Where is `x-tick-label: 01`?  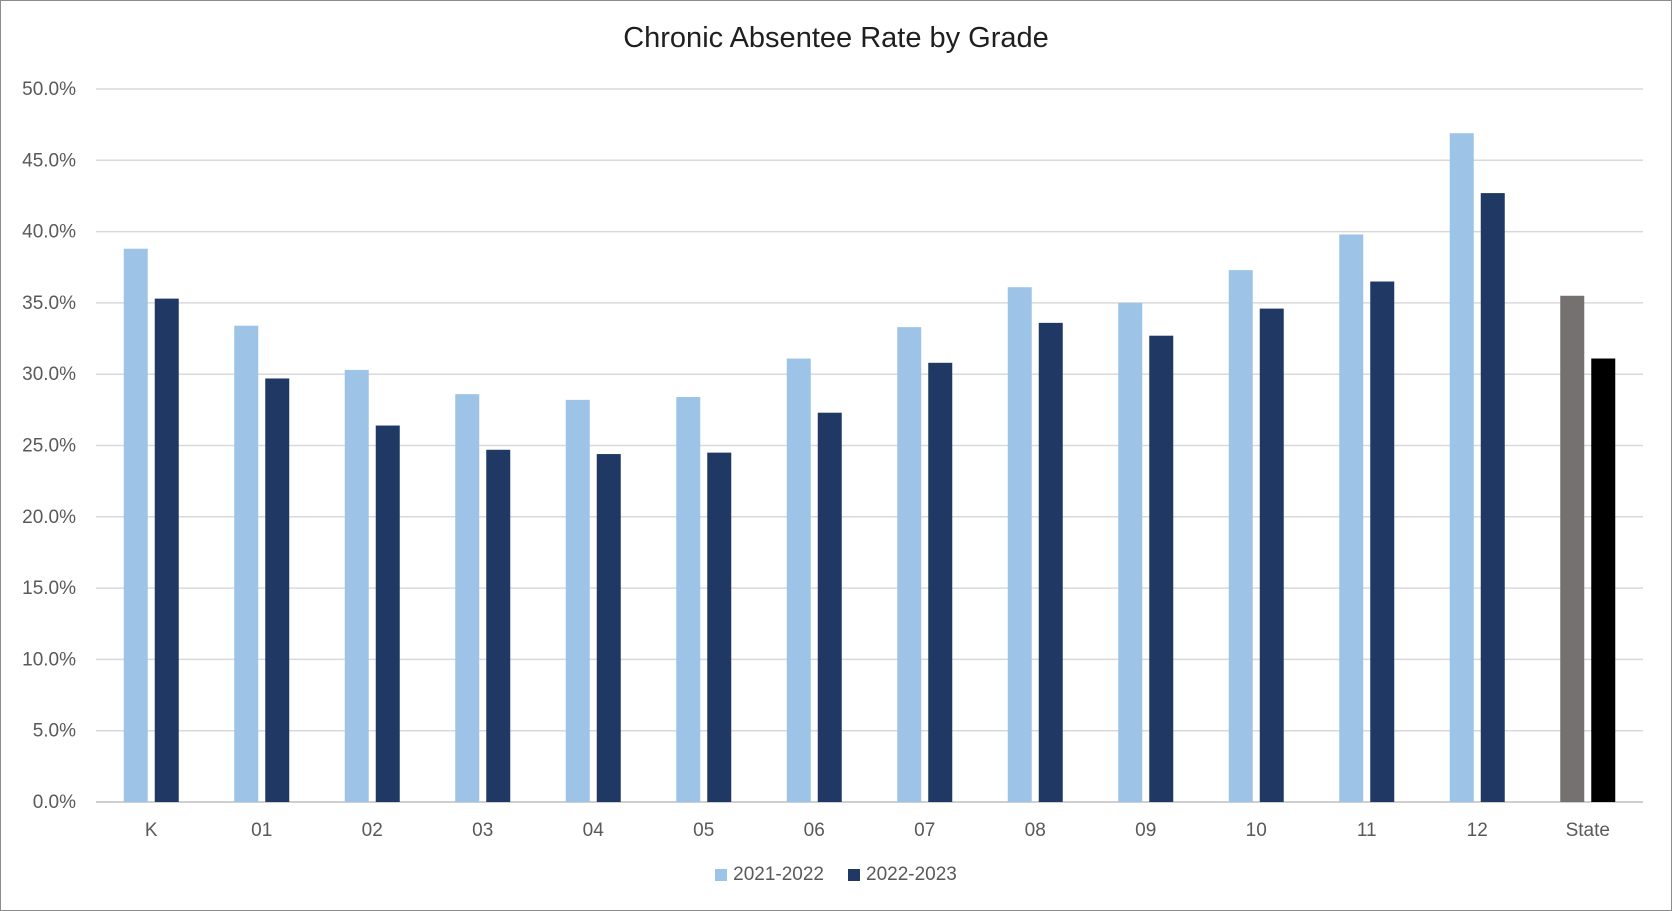
x-tick-label: 01 is located at coordinates (261, 830).